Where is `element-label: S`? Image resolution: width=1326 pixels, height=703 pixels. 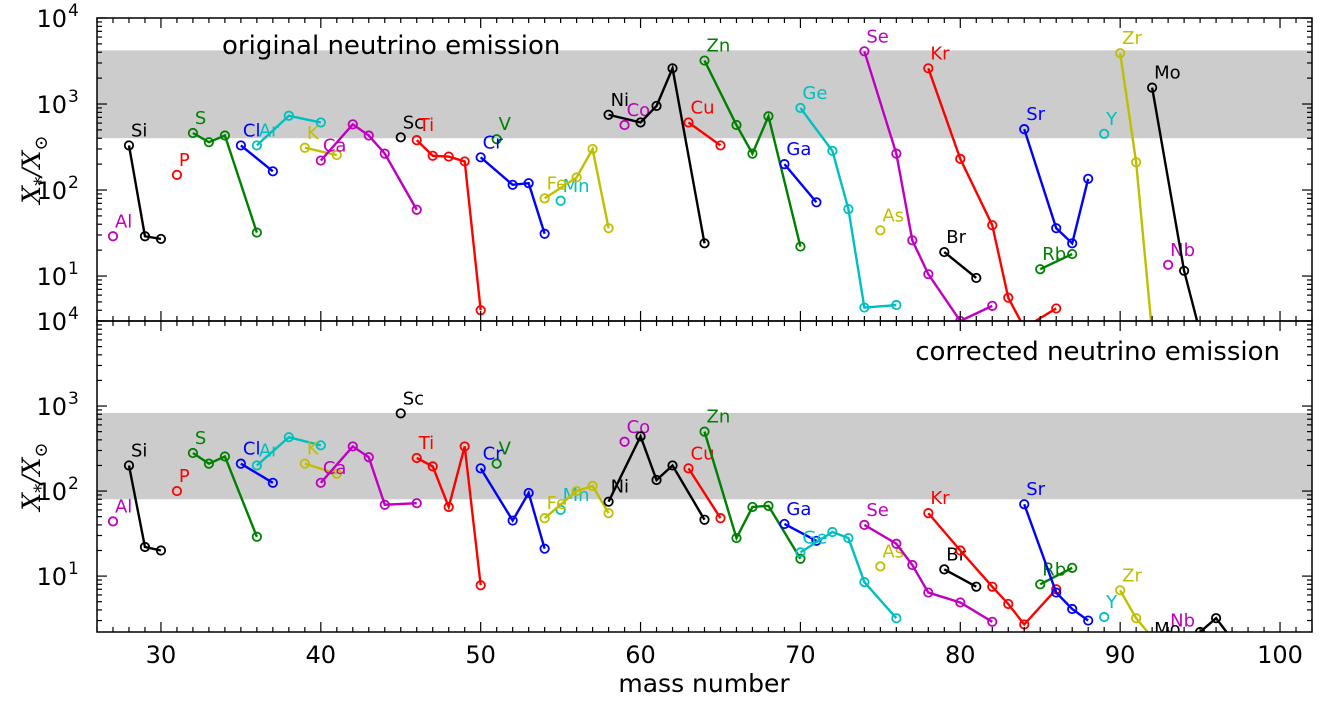
element-label: S is located at coordinates (200, 438).